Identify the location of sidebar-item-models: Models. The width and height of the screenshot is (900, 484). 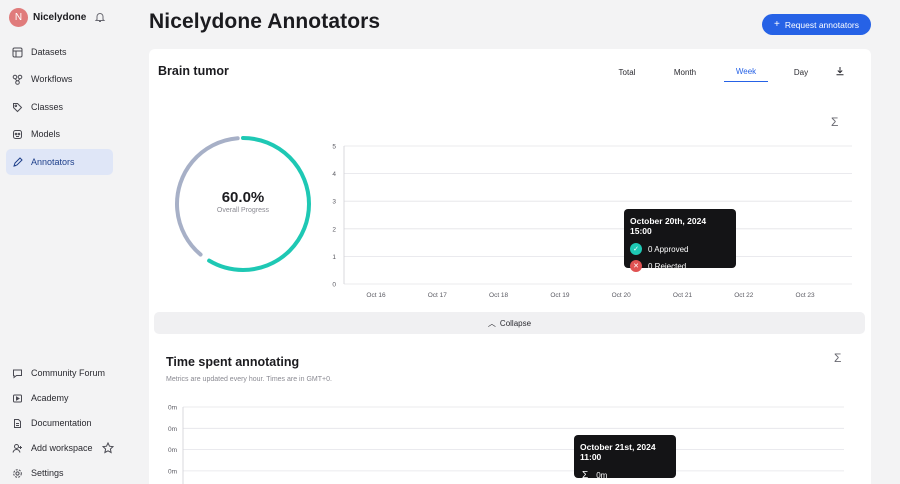
(59, 134).